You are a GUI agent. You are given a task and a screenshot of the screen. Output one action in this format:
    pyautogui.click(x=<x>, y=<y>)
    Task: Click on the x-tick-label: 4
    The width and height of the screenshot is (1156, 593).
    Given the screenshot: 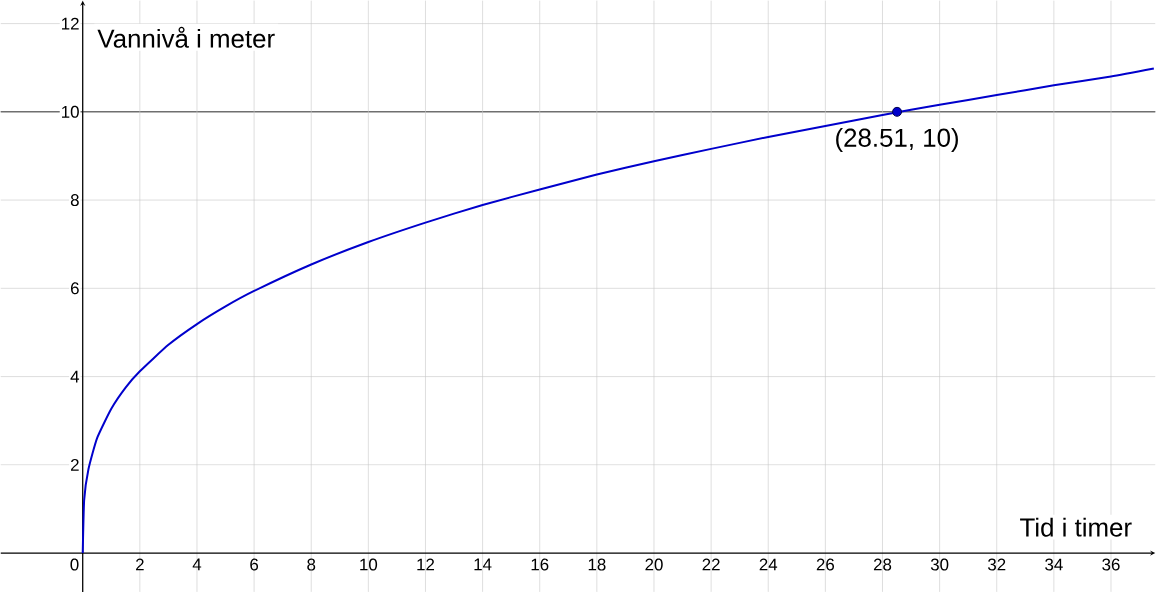 What is the action you would take?
    pyautogui.click(x=197, y=564)
    